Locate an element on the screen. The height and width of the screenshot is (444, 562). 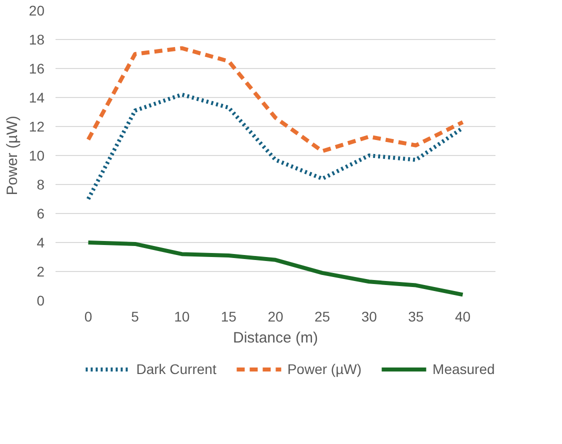
legend-label: Measured is located at coordinates (463, 369).